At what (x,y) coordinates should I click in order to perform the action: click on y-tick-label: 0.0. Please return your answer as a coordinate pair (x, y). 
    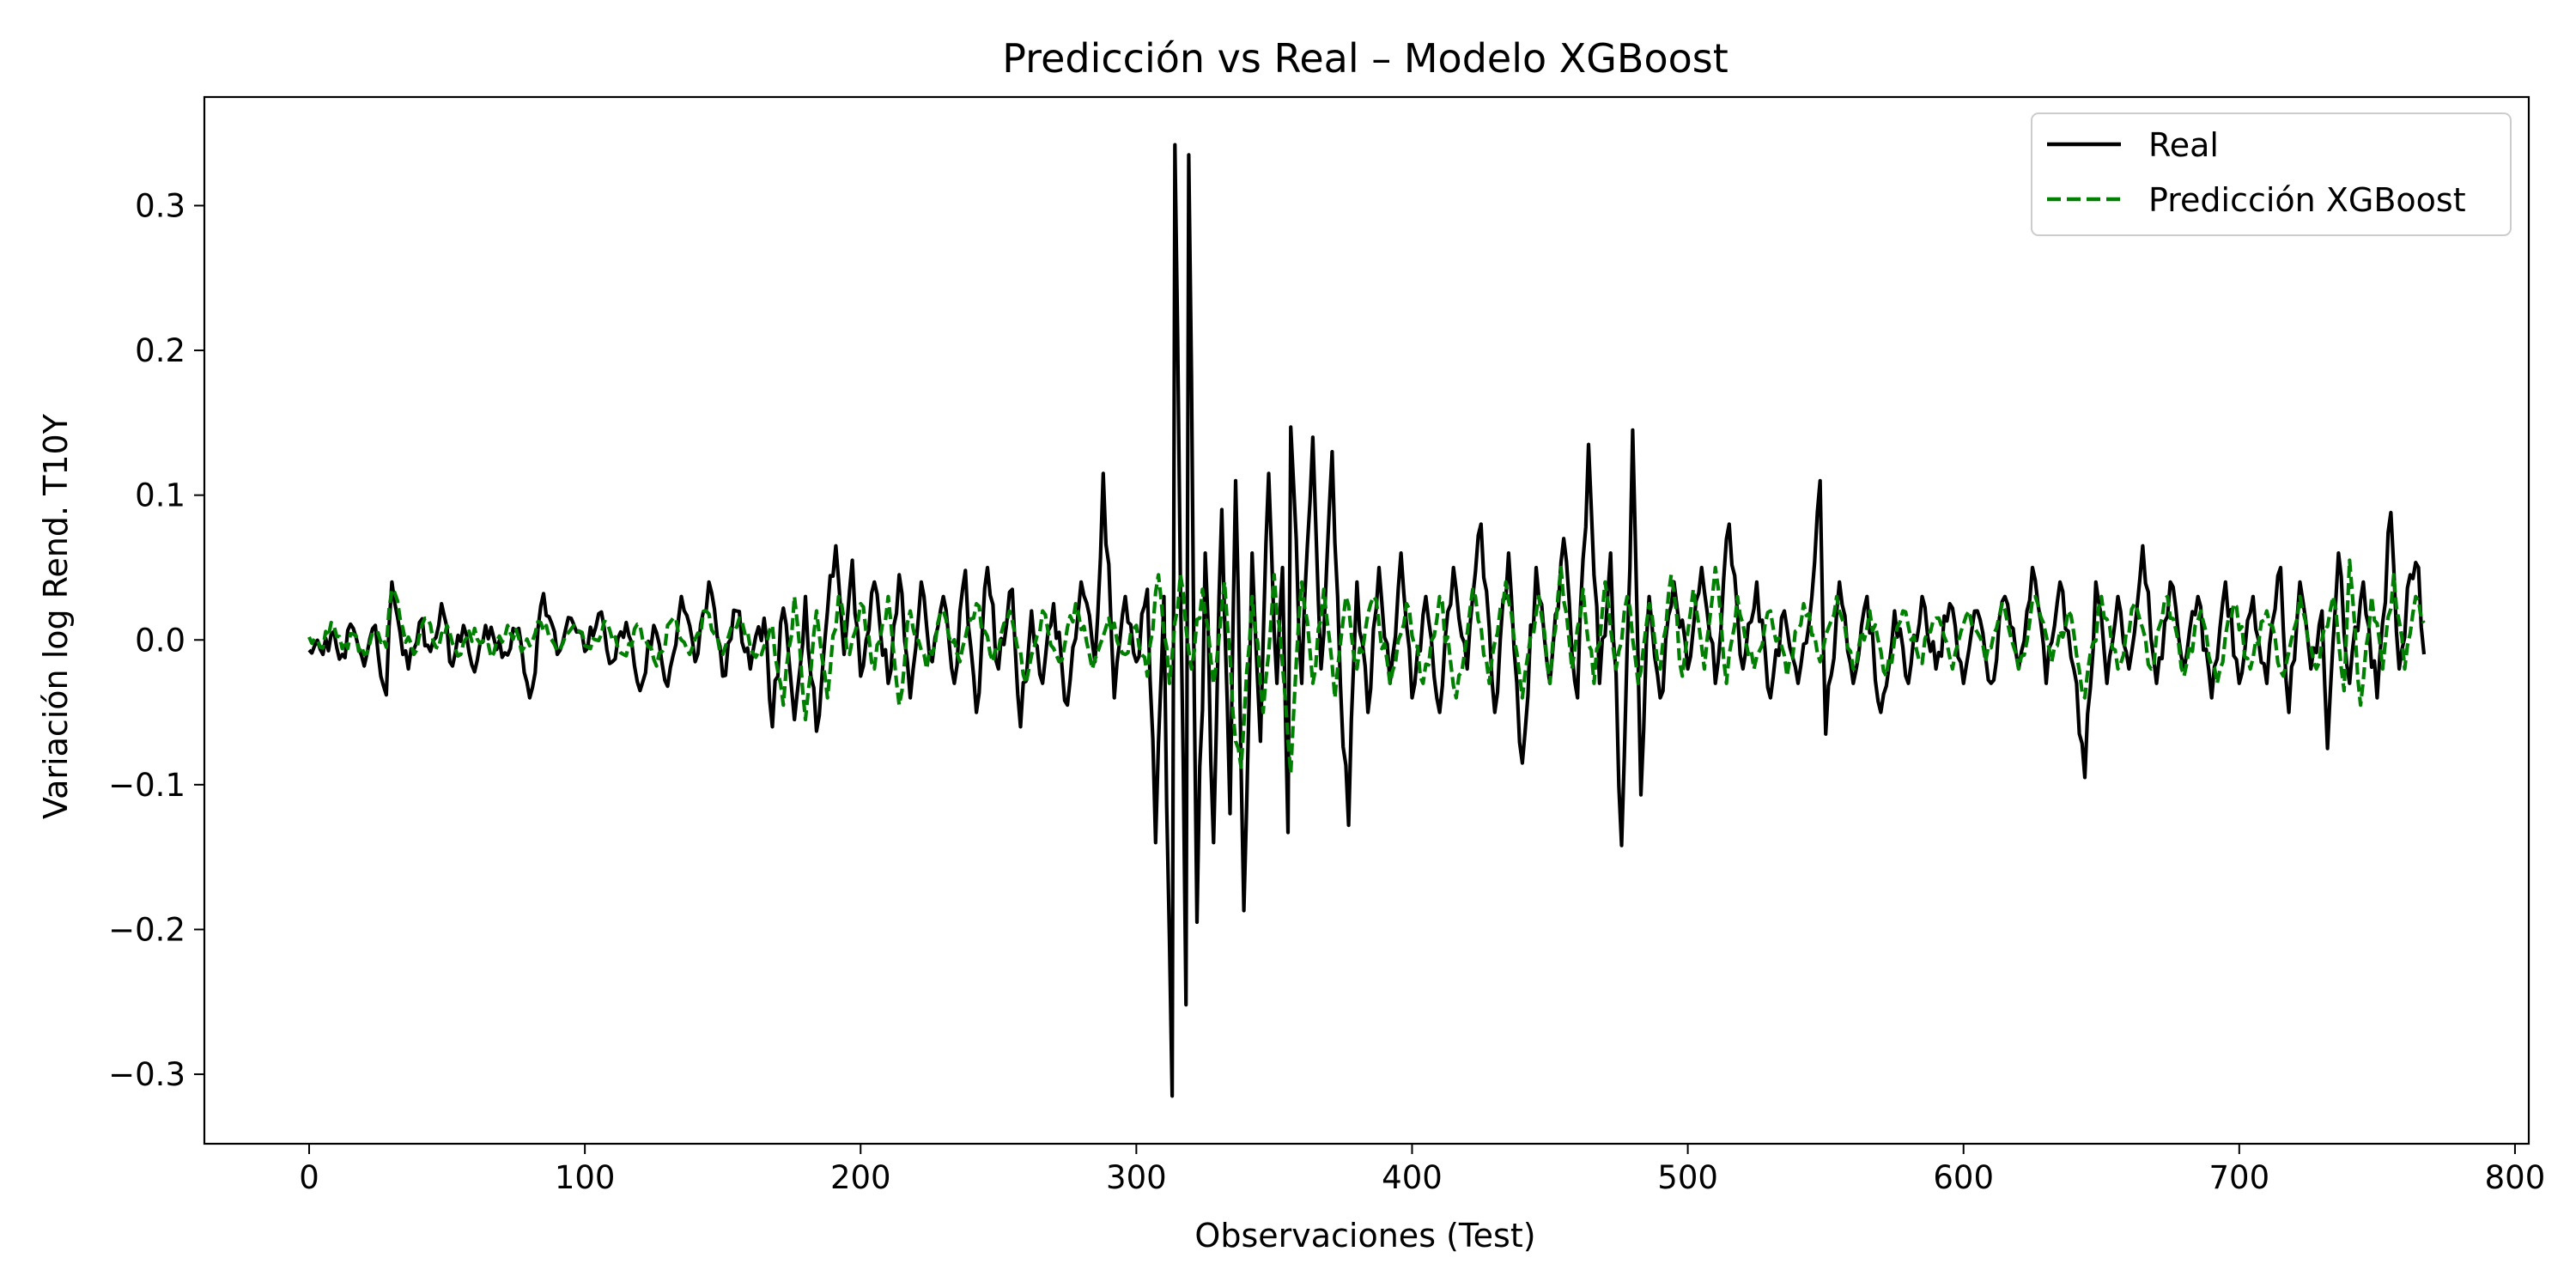
    Looking at the image, I should click on (160, 640).